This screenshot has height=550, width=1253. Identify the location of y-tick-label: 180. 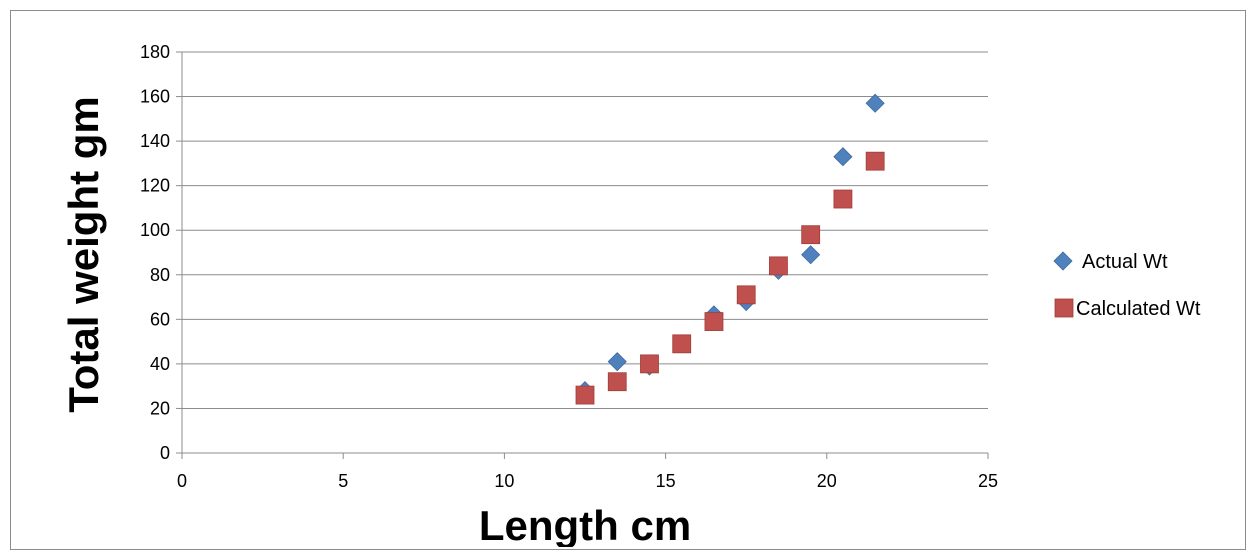
(155, 52).